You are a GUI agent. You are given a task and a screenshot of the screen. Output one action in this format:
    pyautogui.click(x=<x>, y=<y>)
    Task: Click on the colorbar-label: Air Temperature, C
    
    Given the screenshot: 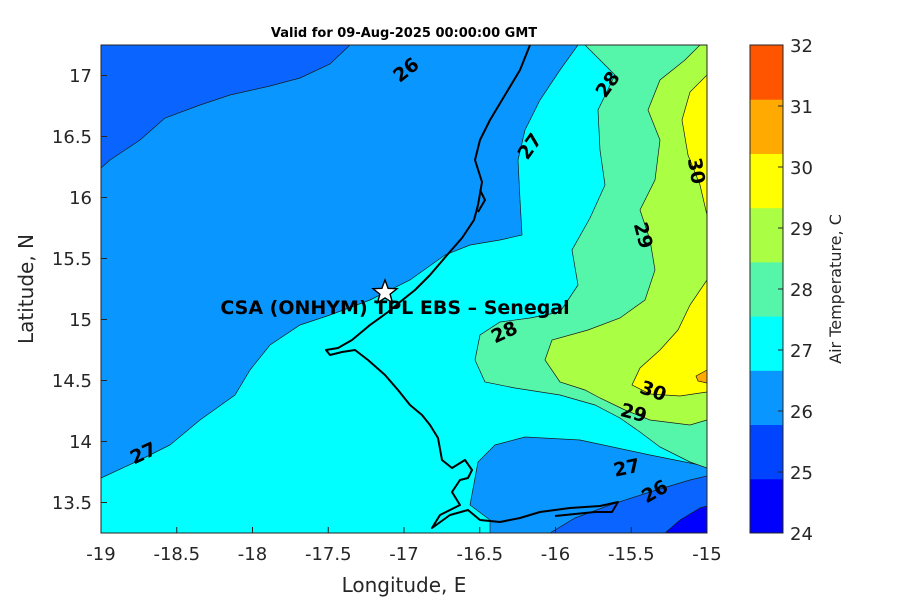 What is the action you would take?
    pyautogui.click(x=835, y=289)
    